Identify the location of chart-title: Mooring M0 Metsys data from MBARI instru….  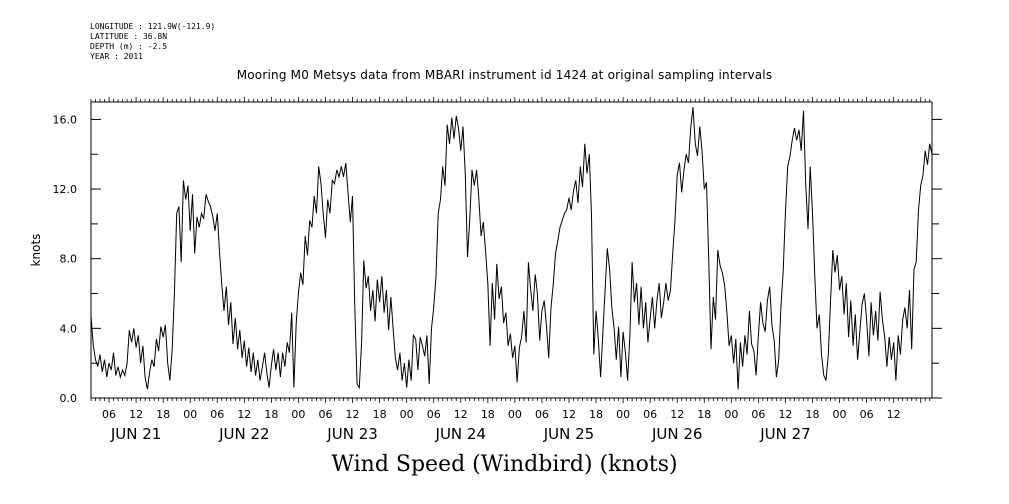
(504, 75).